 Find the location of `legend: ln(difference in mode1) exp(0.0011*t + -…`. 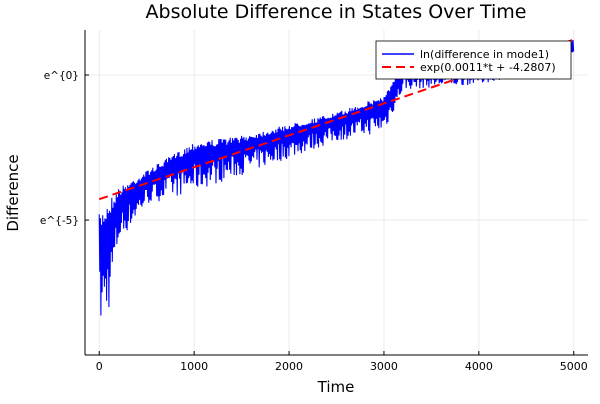

legend: ln(difference in mode1) exp(0.0011*t + -… is located at coordinates (473, 60).